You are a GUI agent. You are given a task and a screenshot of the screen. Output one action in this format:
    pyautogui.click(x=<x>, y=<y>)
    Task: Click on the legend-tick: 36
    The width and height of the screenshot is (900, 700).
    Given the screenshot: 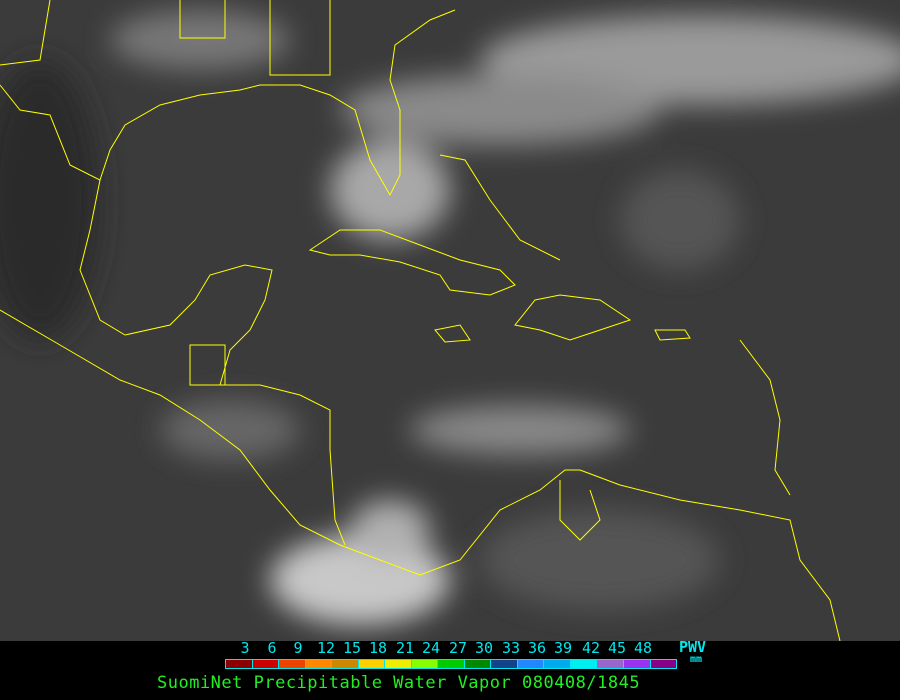 What is the action you would take?
    pyautogui.click(x=537, y=648)
    